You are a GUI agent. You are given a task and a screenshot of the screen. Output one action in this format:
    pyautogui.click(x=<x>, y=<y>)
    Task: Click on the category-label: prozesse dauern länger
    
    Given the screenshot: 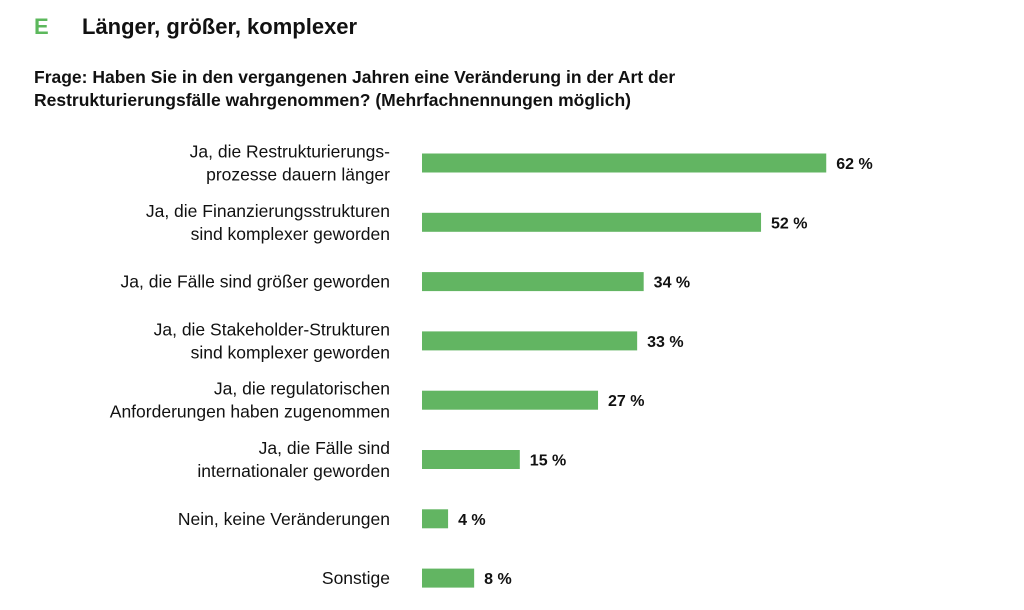 What is the action you would take?
    pyautogui.click(x=298, y=175)
    